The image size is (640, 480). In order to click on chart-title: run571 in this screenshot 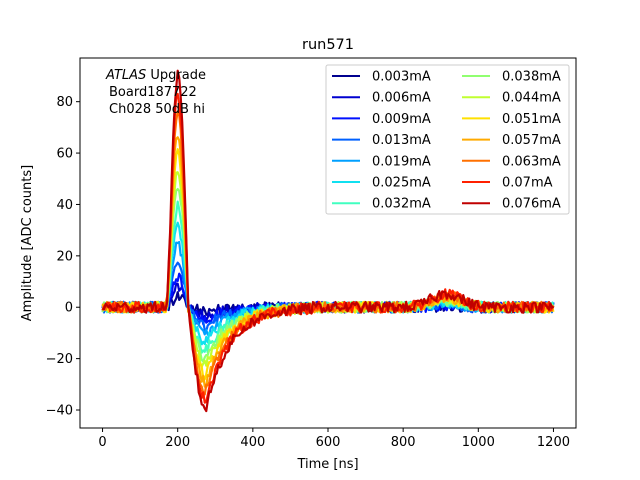, I will do `click(328, 45)`.